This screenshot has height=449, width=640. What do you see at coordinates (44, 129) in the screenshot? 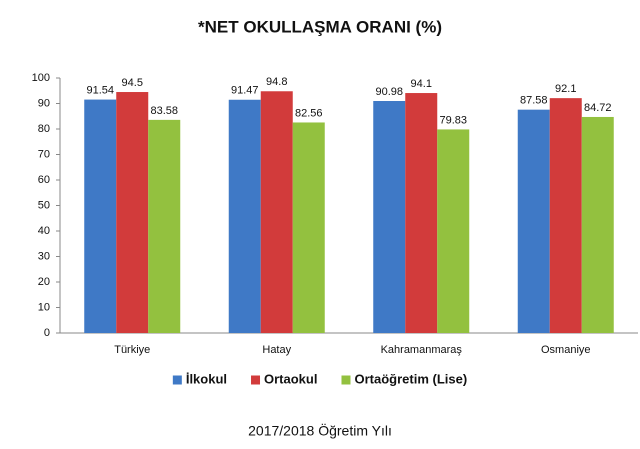
I see `y-tick-label: 80` at bounding box center [44, 129].